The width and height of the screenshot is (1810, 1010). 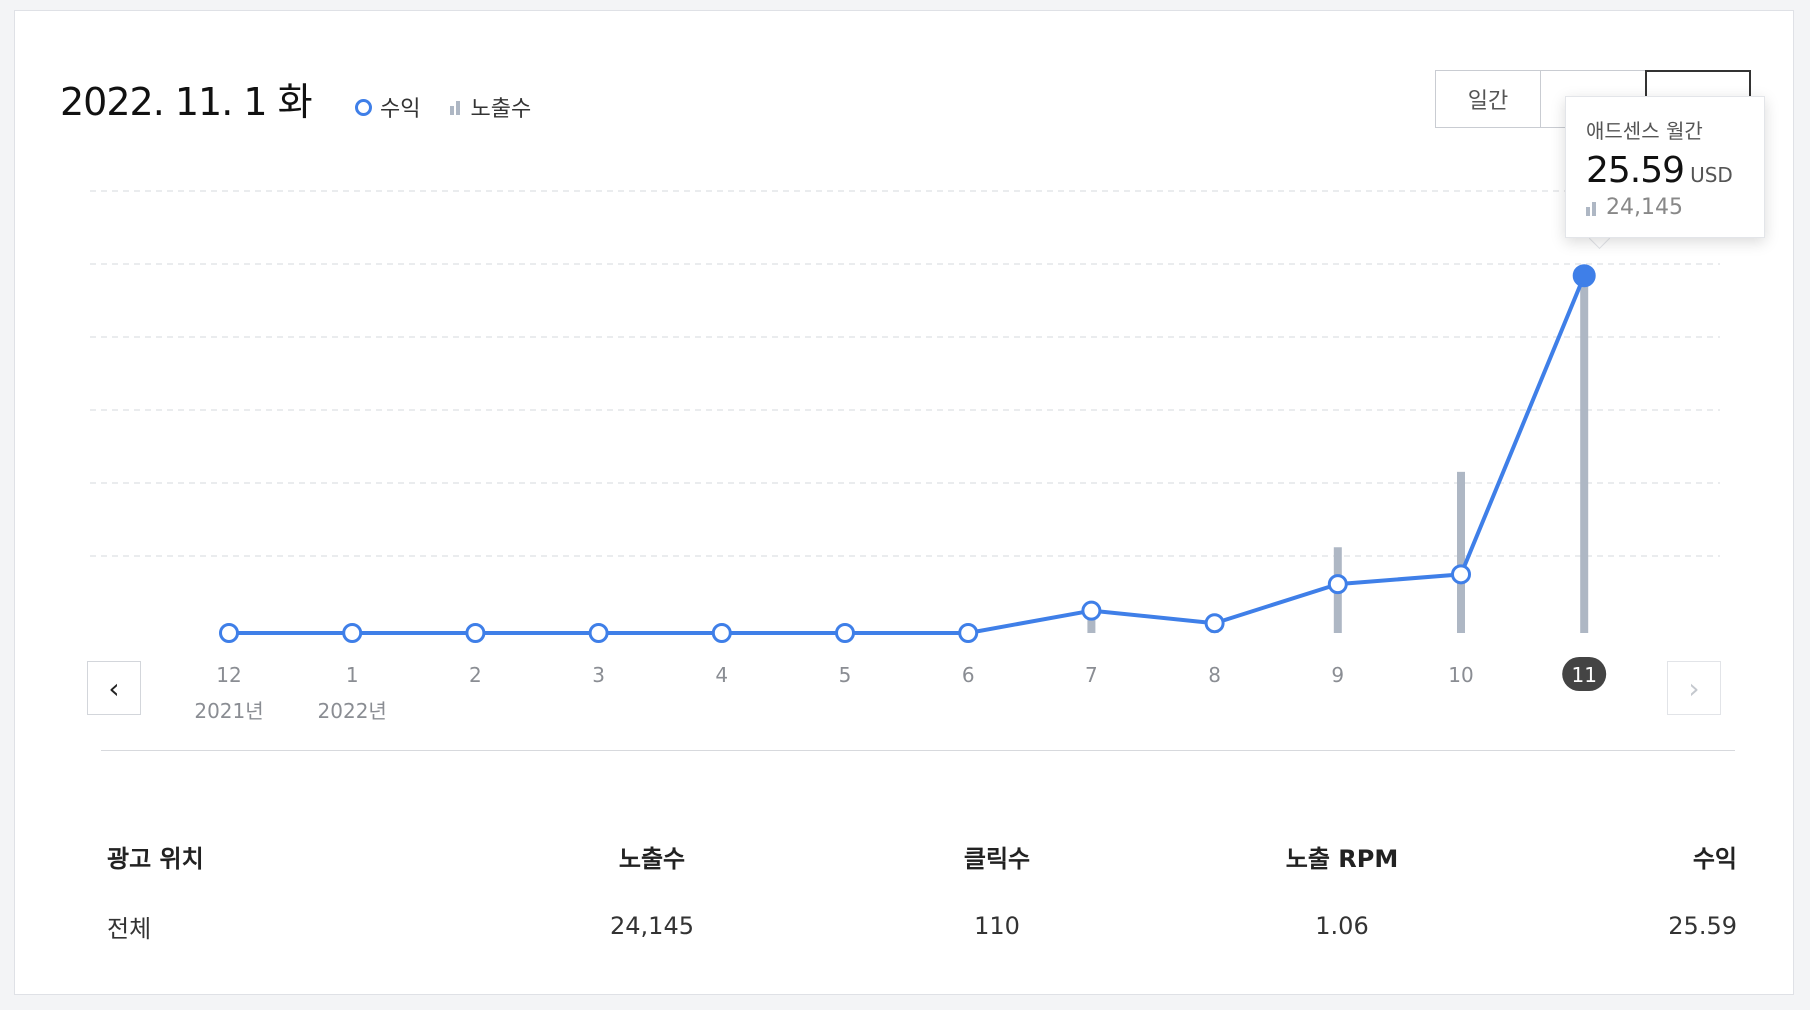 I want to click on legend-revenue-label: 수익, so click(x=400, y=109).